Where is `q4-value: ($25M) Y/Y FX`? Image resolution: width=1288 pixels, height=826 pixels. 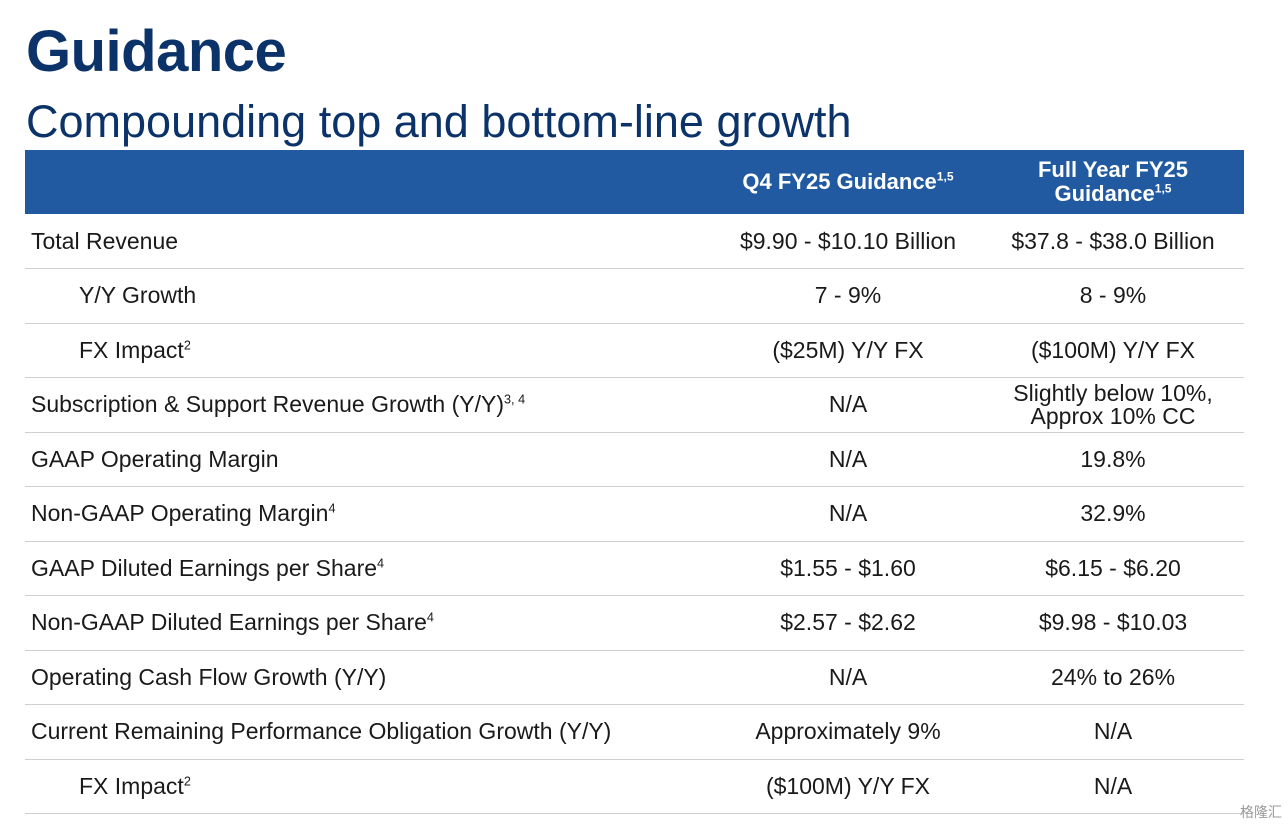
q4-value: ($25M) Y/Y FX is located at coordinates (848, 349).